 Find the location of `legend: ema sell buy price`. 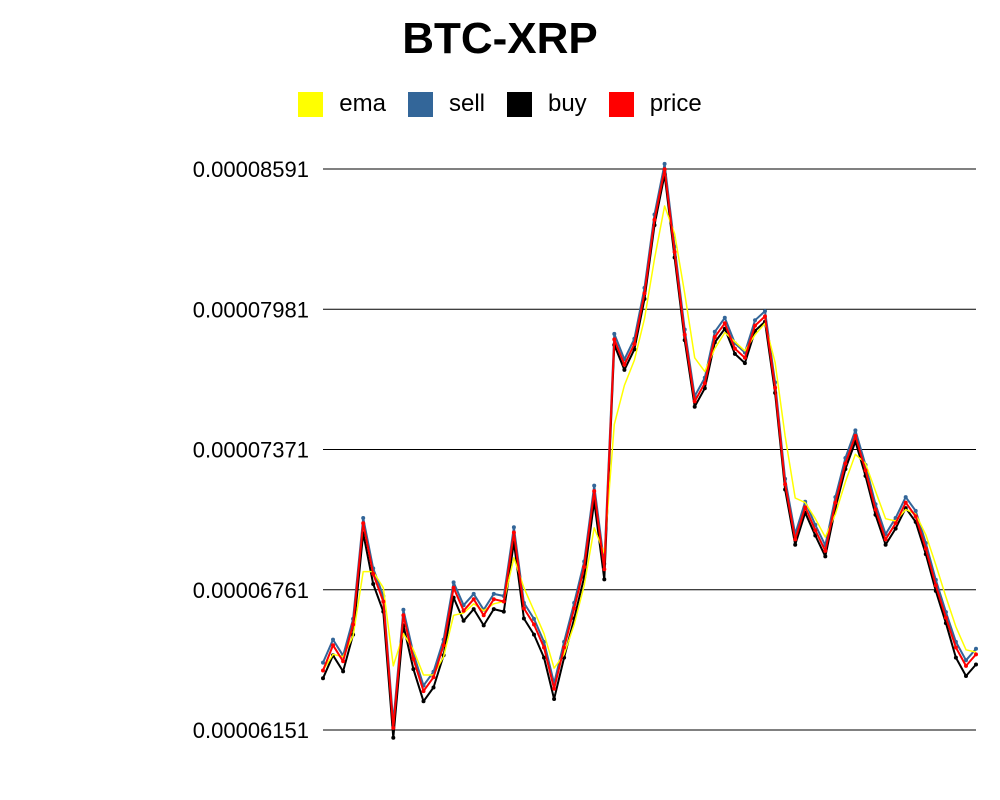

legend: ema sell buy price is located at coordinates (500, 104).